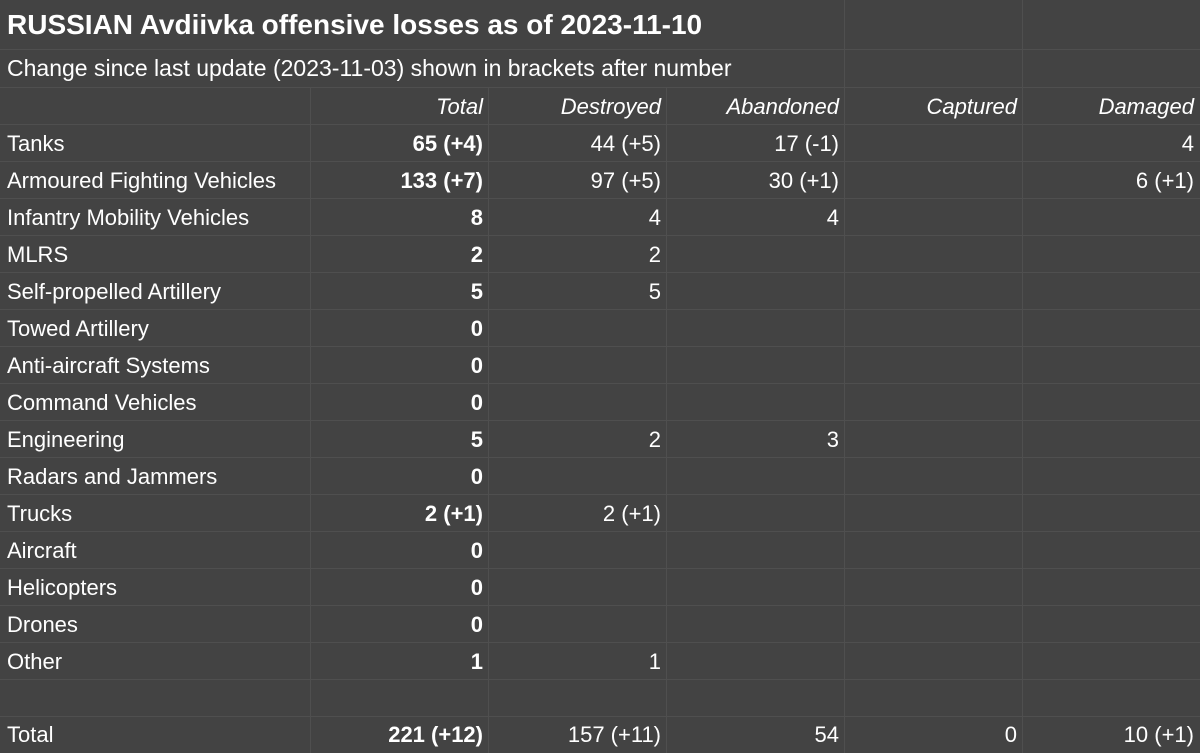 This screenshot has width=1200, height=753. What do you see at coordinates (42, 550) in the screenshot?
I see `cell-label: Aircraft` at bounding box center [42, 550].